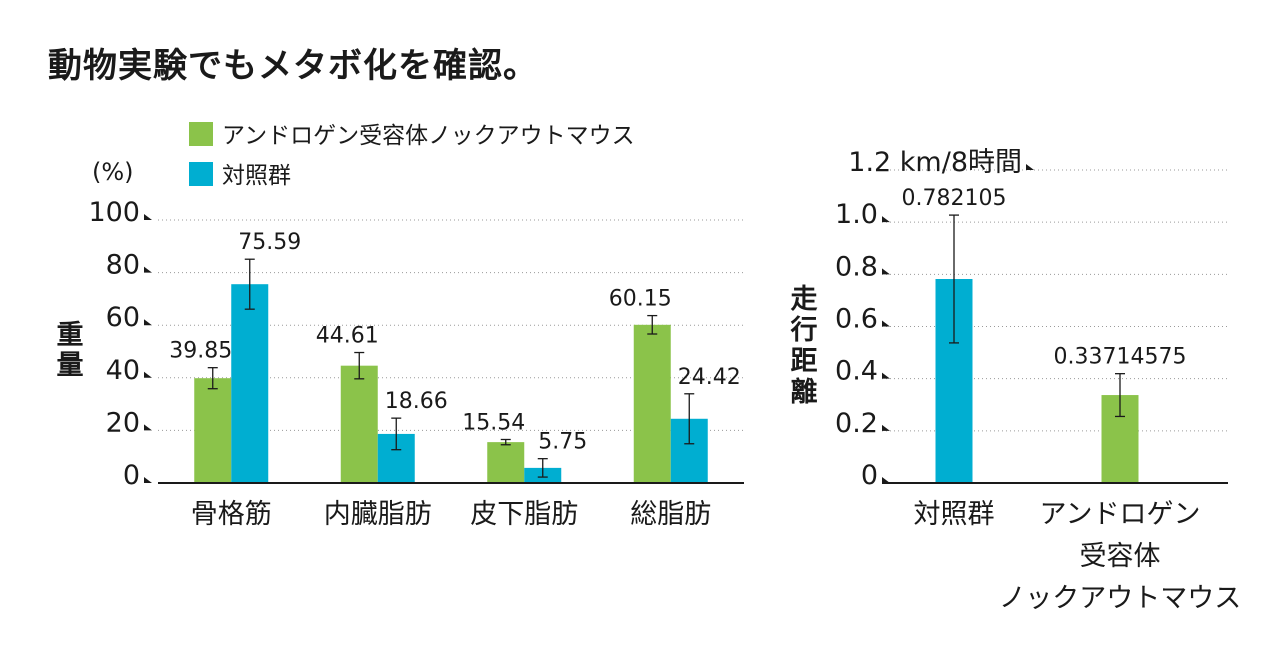  I want to click on x-category-label: 内臓脂肪, so click(378, 514).